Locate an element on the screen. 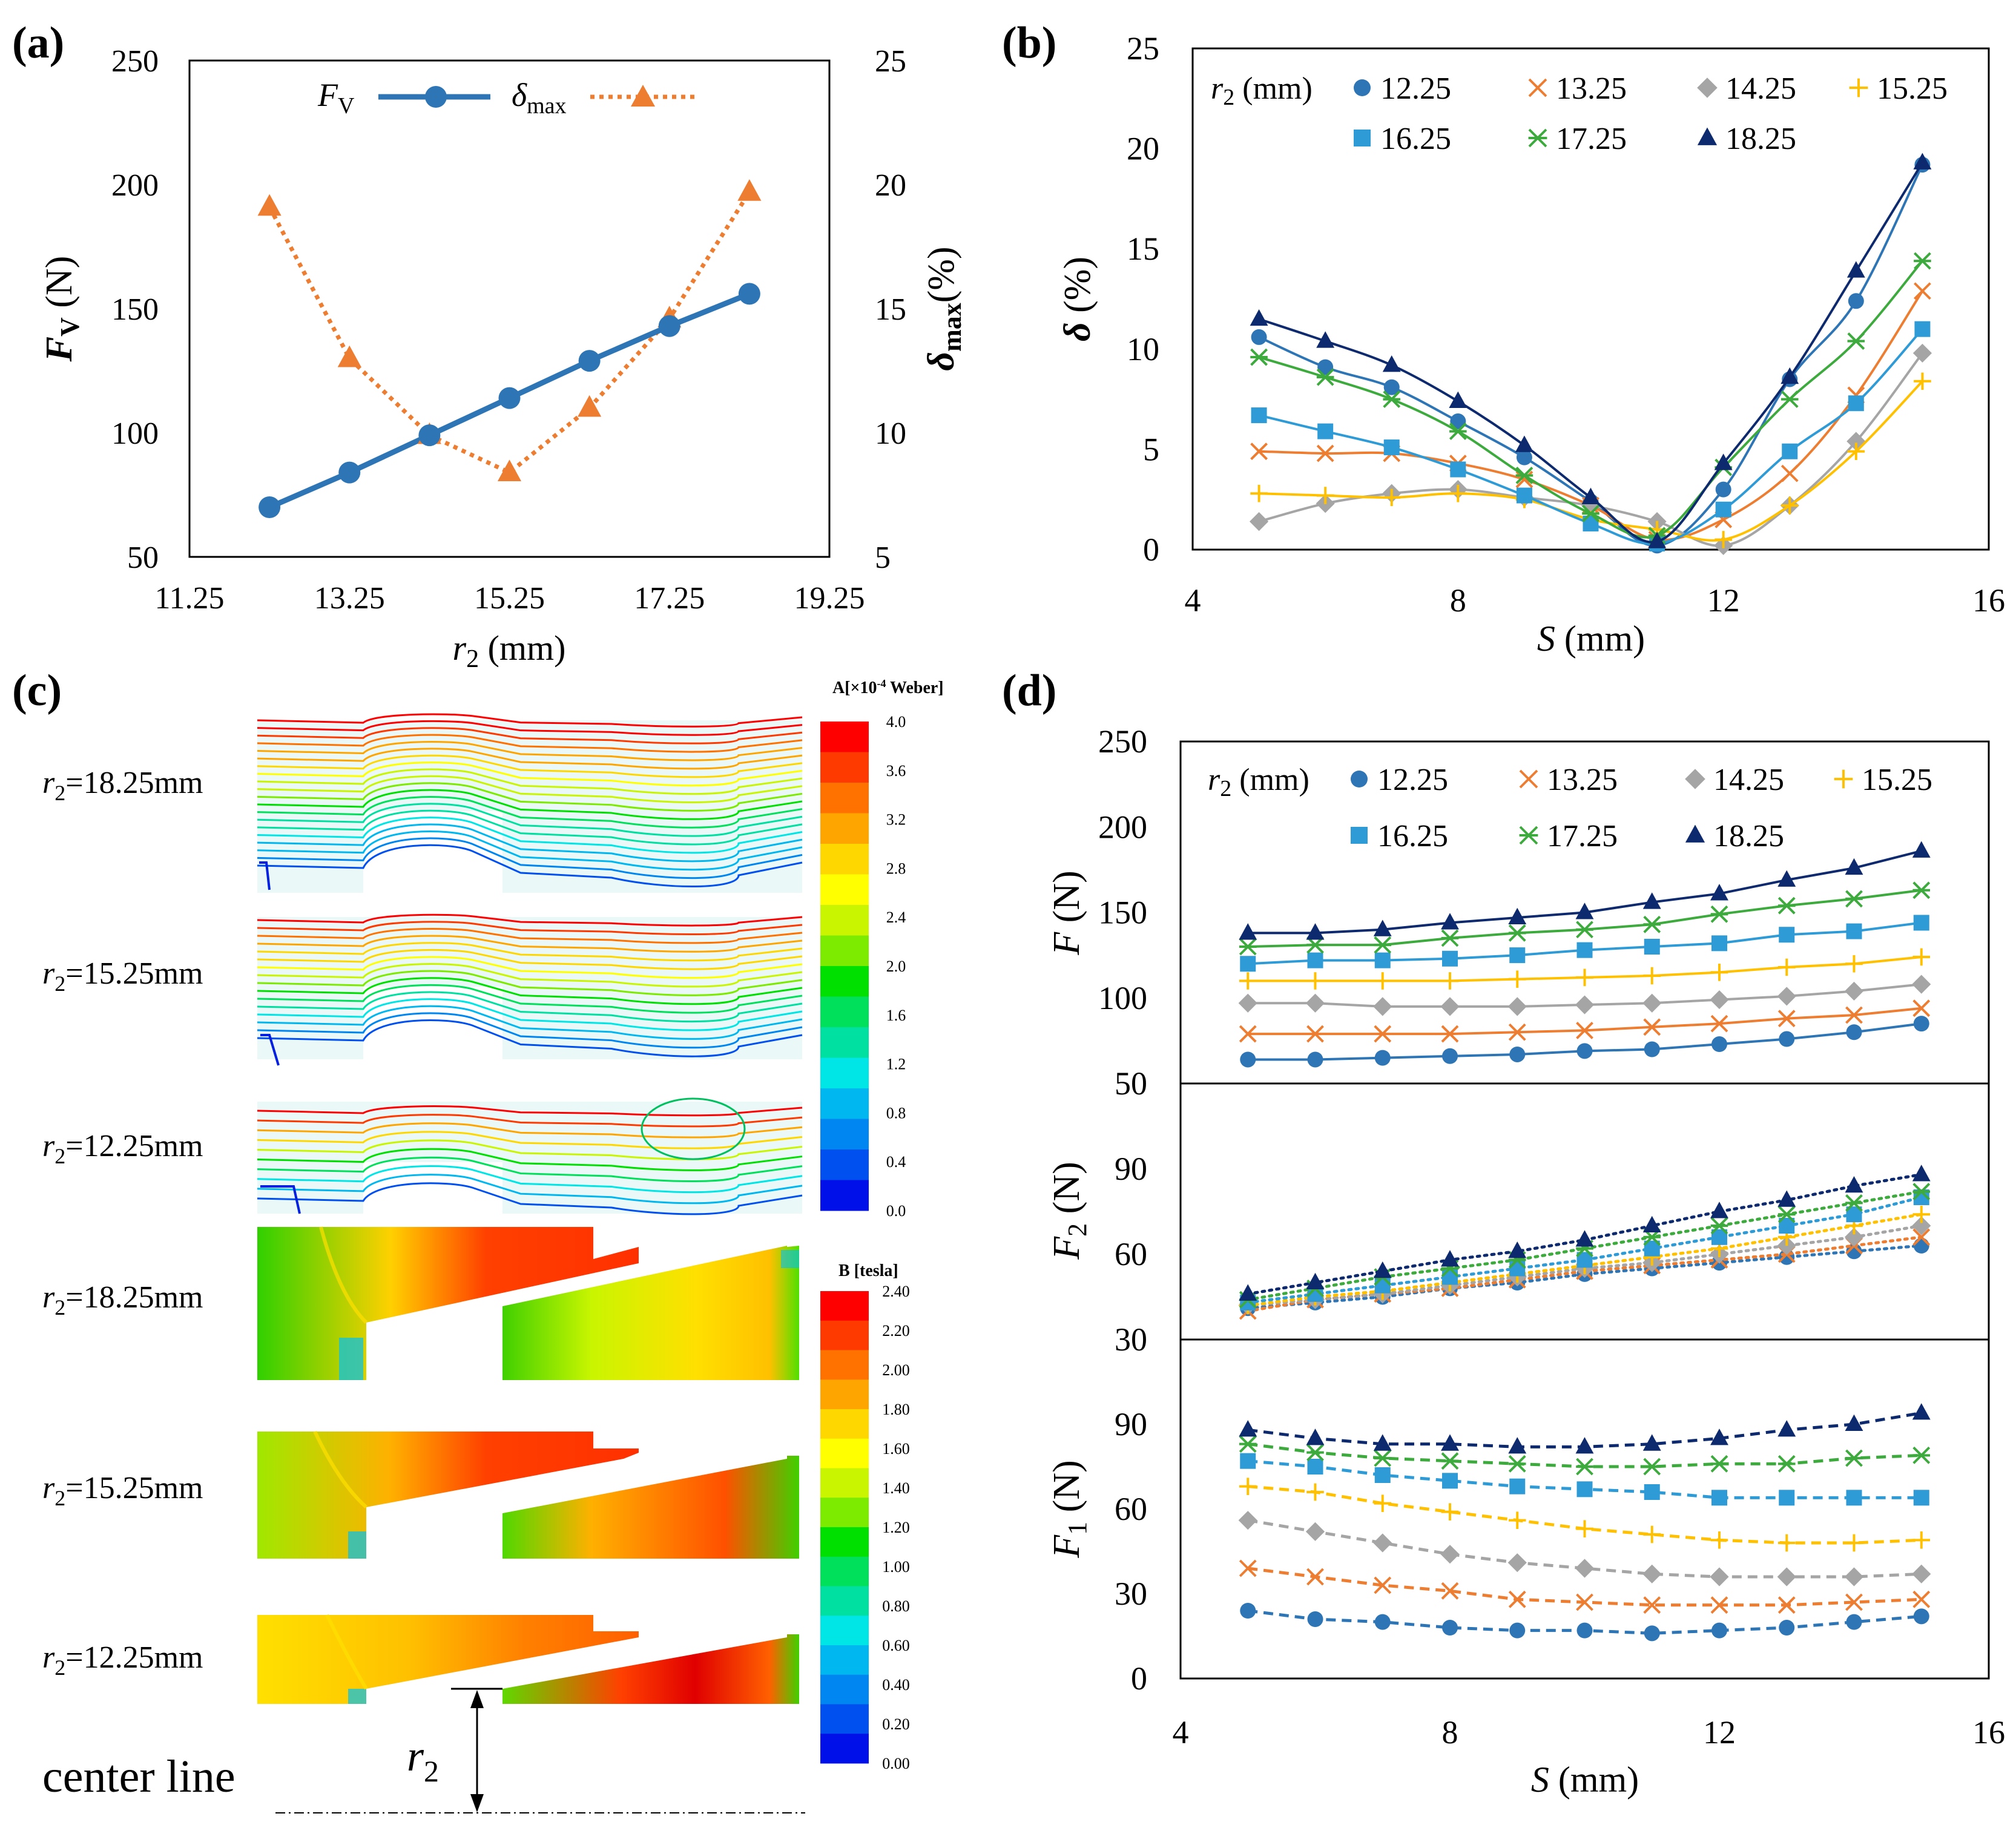 This screenshot has width=2016, height=1828. row-label: r2=15.25mm is located at coordinates (122, 1490).